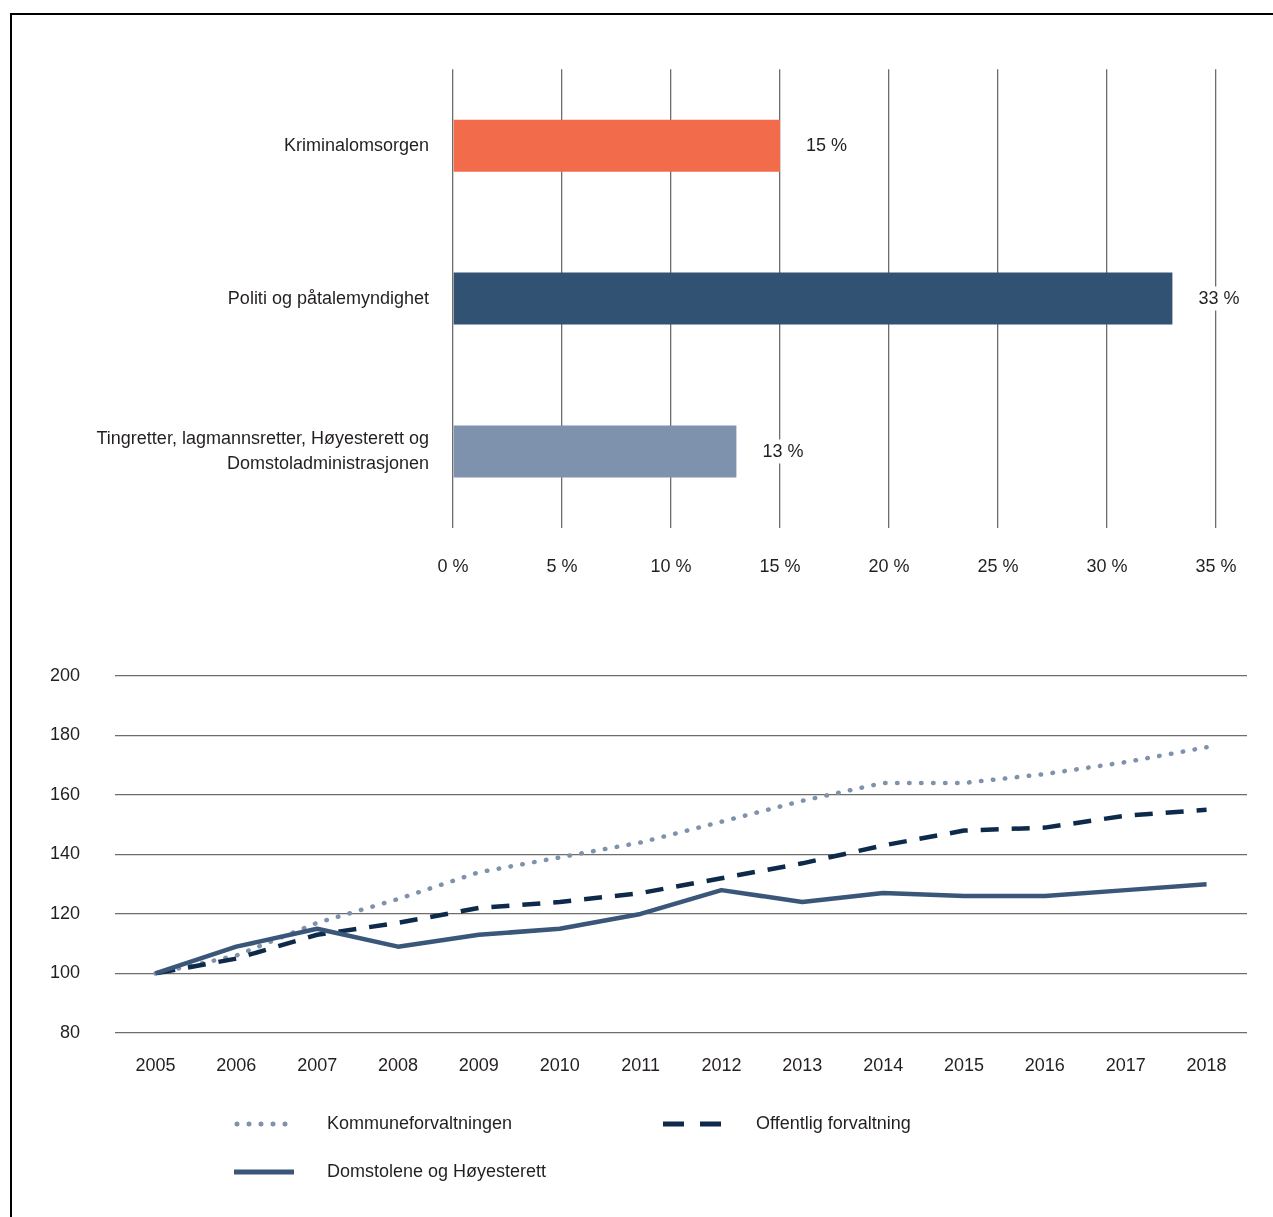  What do you see at coordinates (1219, 297) in the screenshot?
I see `data-label: 33 %` at bounding box center [1219, 297].